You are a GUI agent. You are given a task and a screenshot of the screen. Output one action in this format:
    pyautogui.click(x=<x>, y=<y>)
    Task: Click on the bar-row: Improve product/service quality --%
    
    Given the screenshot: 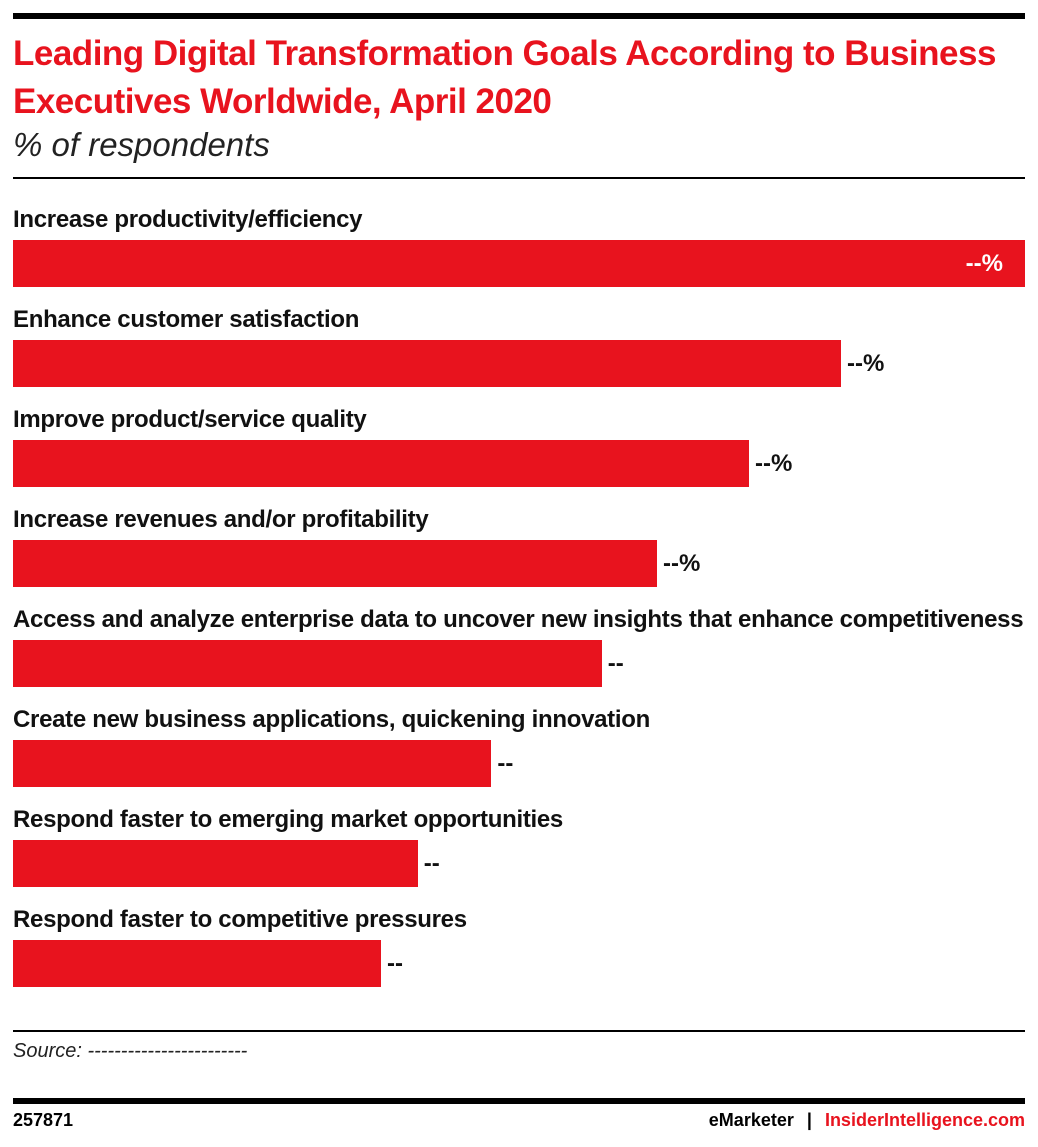 What is the action you would take?
    pyautogui.click(x=519, y=445)
    